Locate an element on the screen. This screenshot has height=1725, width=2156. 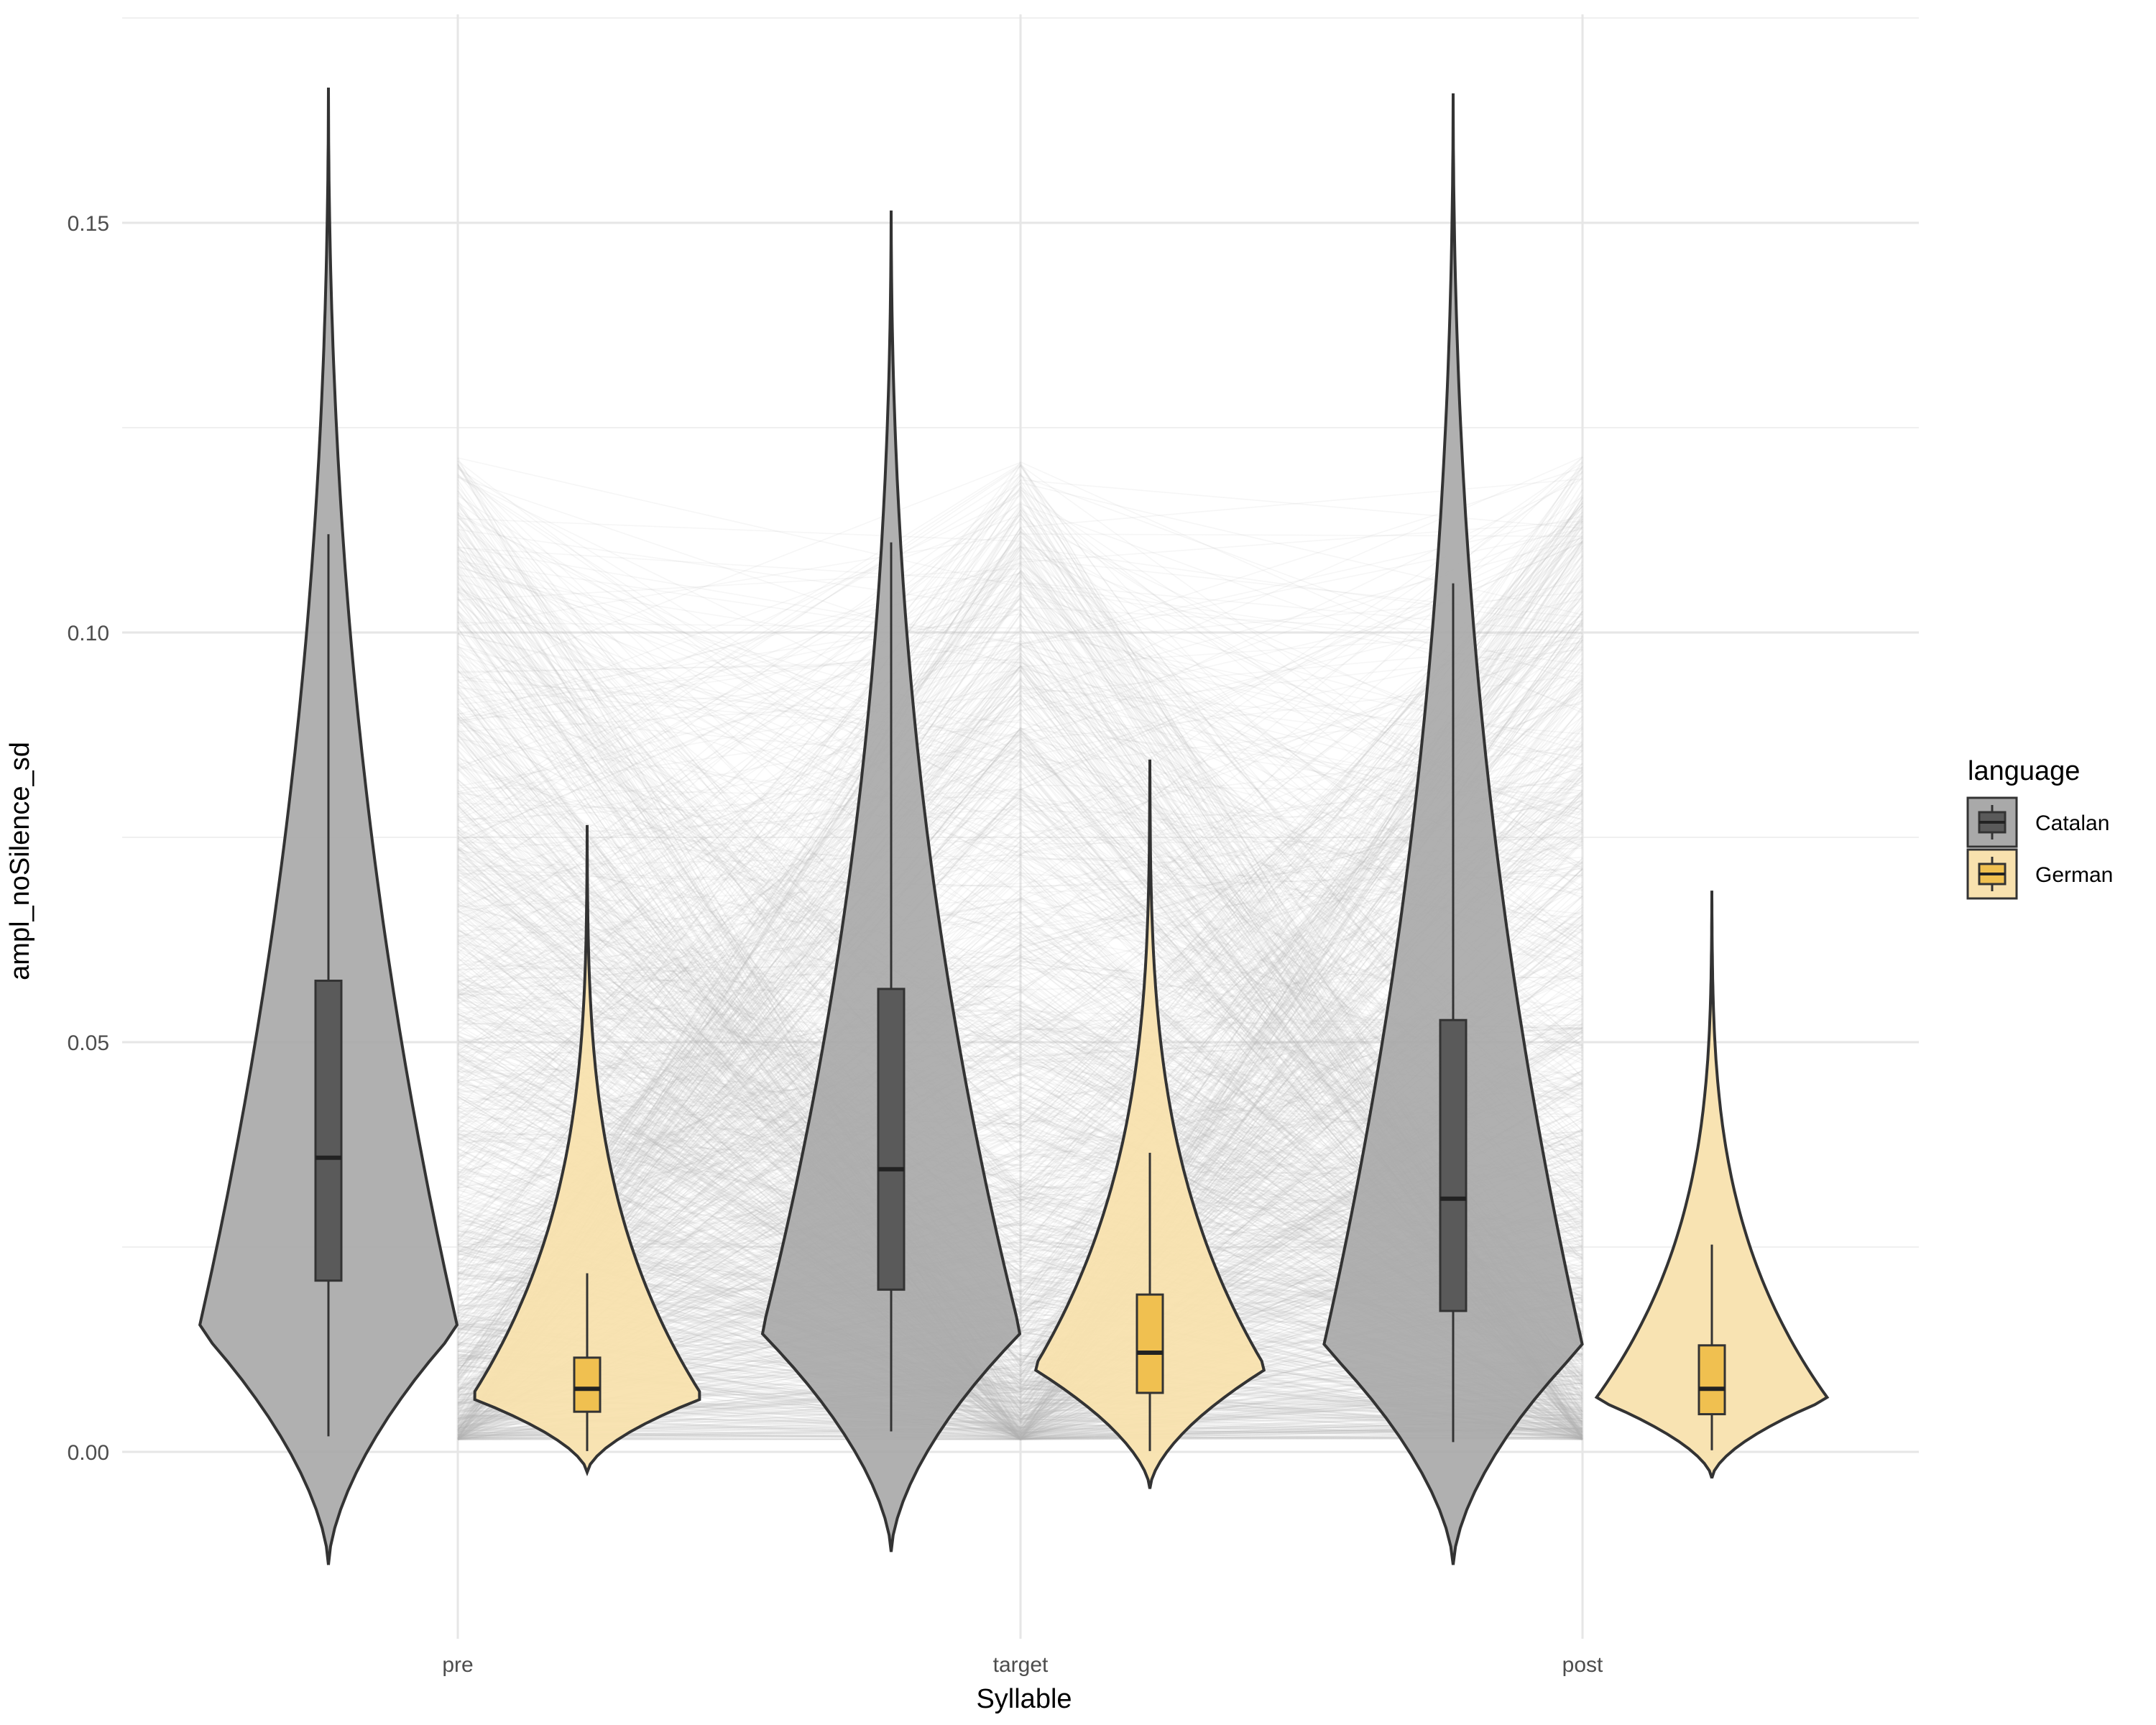
x-tick-label: post is located at coordinates (1582, 1665).